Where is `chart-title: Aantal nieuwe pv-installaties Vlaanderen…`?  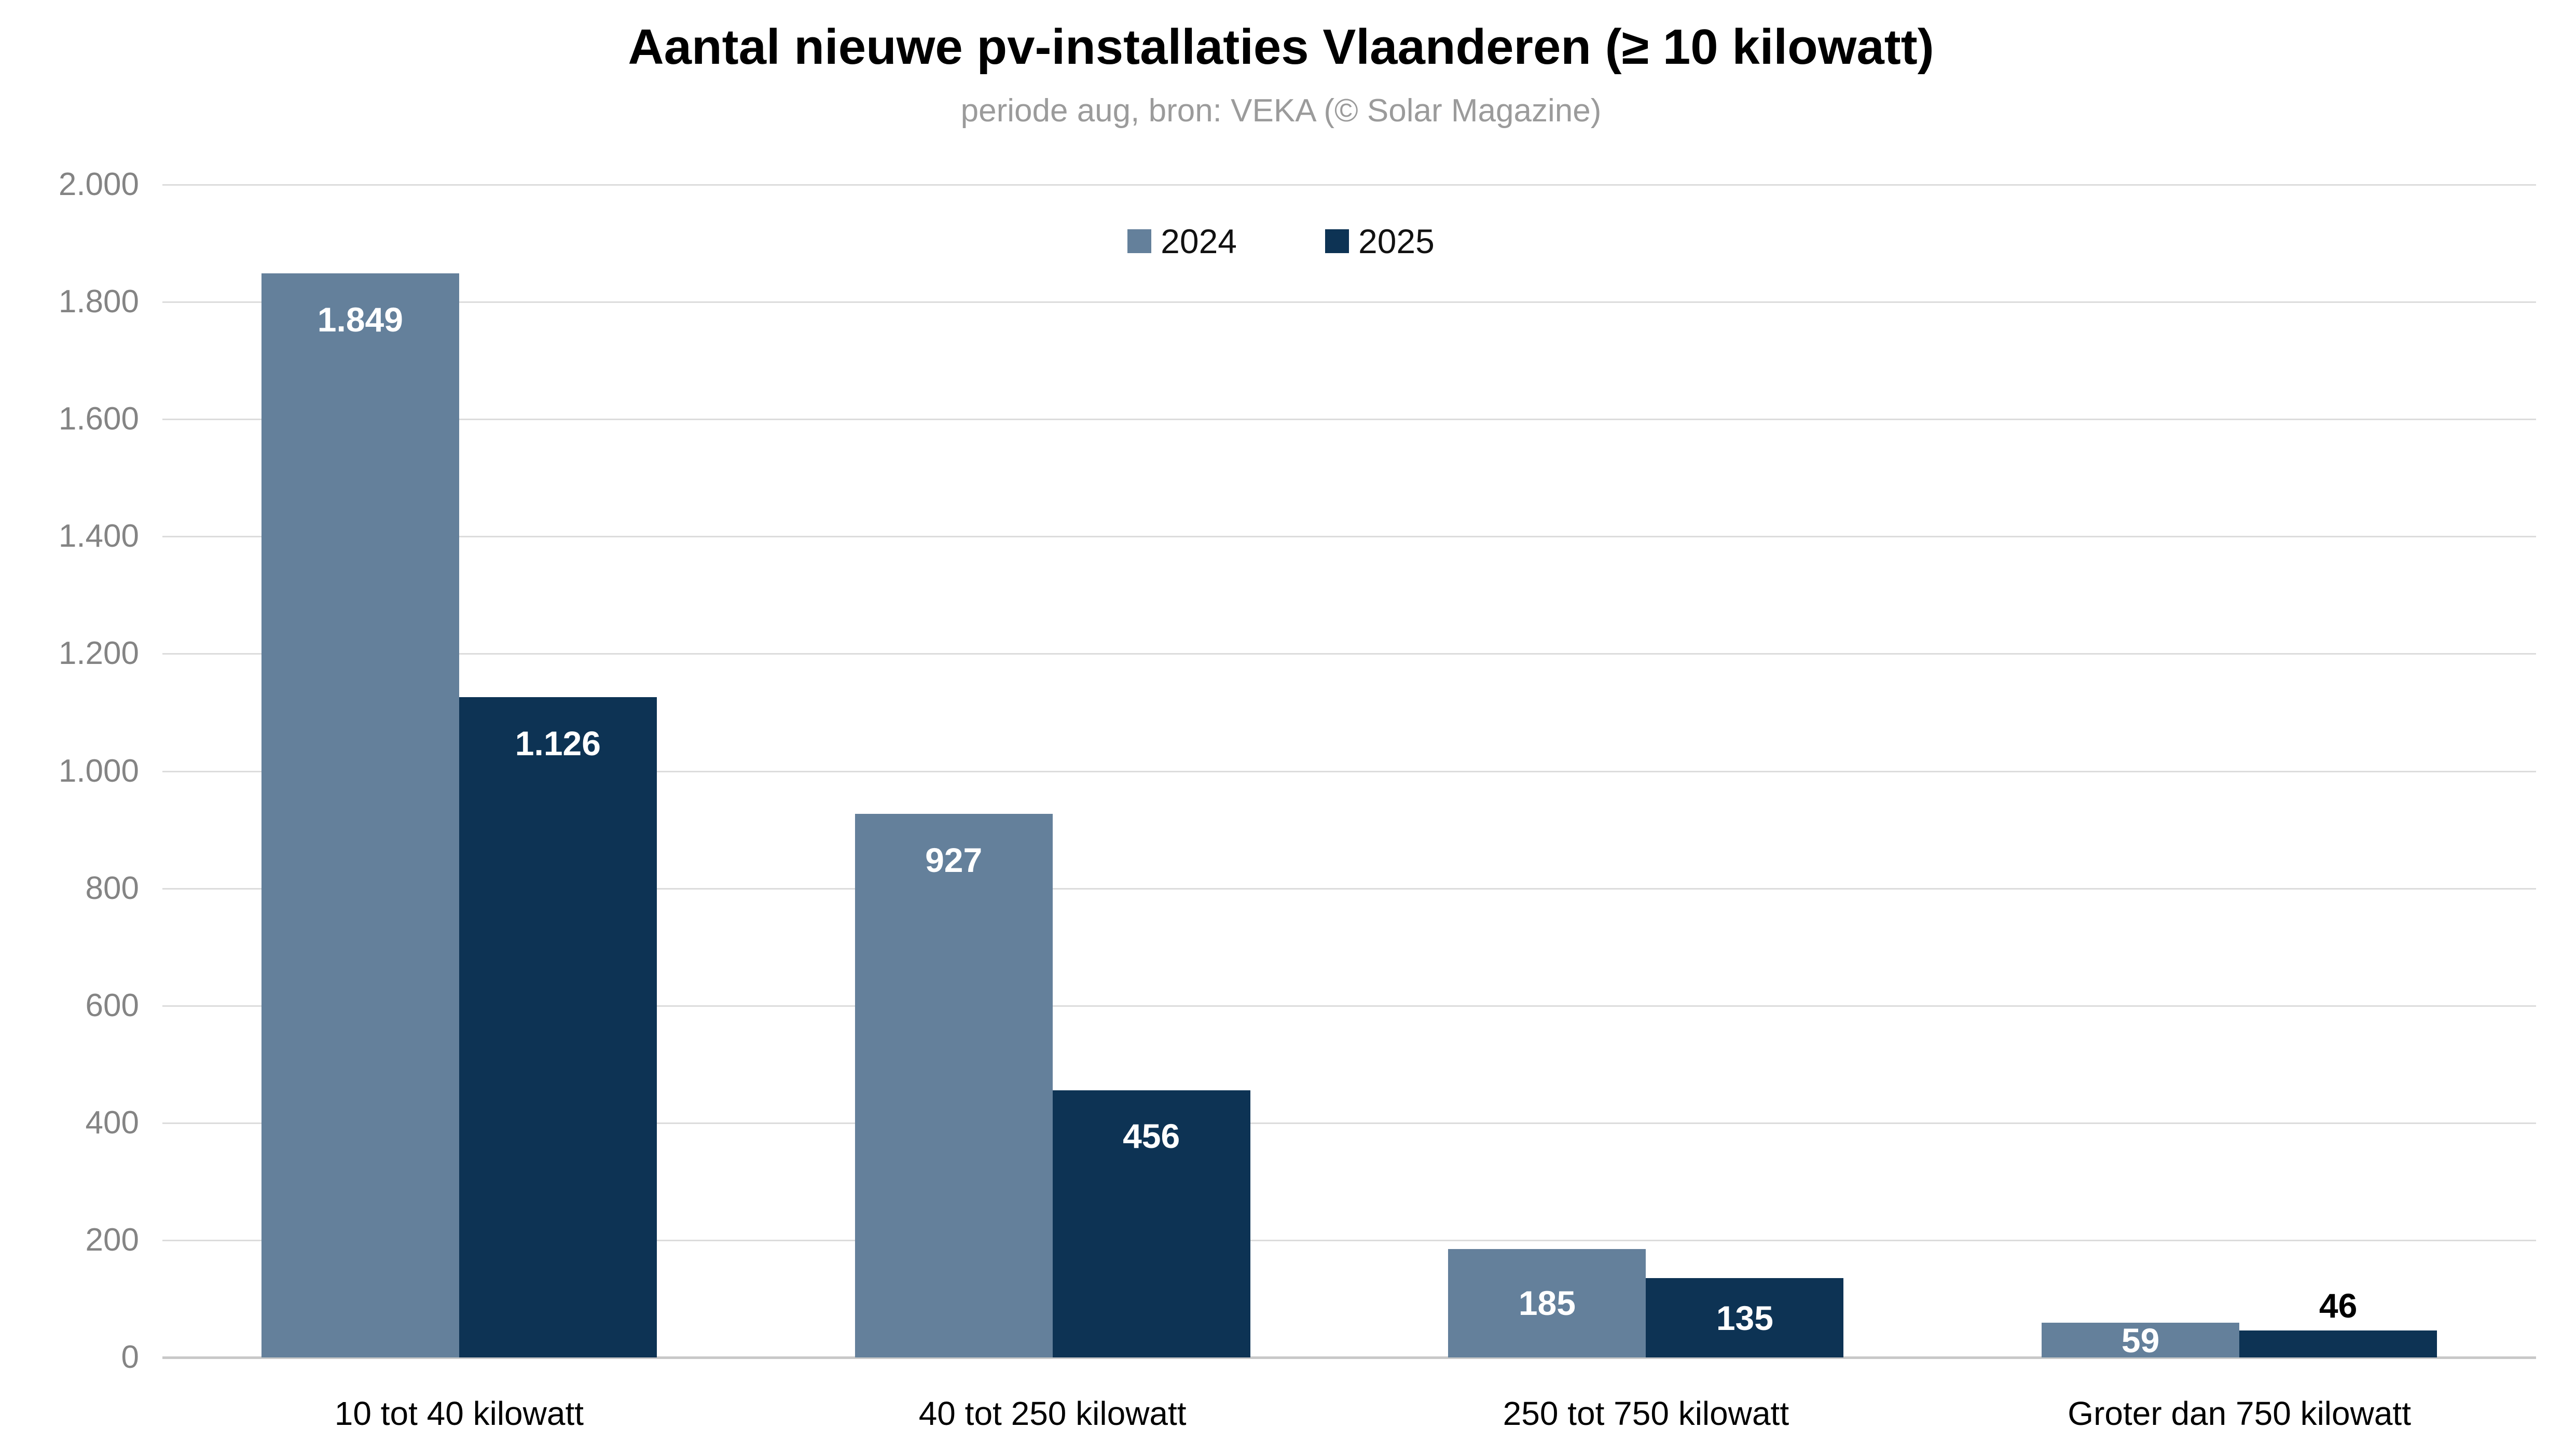
chart-title: Aantal nieuwe pv-installaties Vlaanderen… is located at coordinates (1281, 47).